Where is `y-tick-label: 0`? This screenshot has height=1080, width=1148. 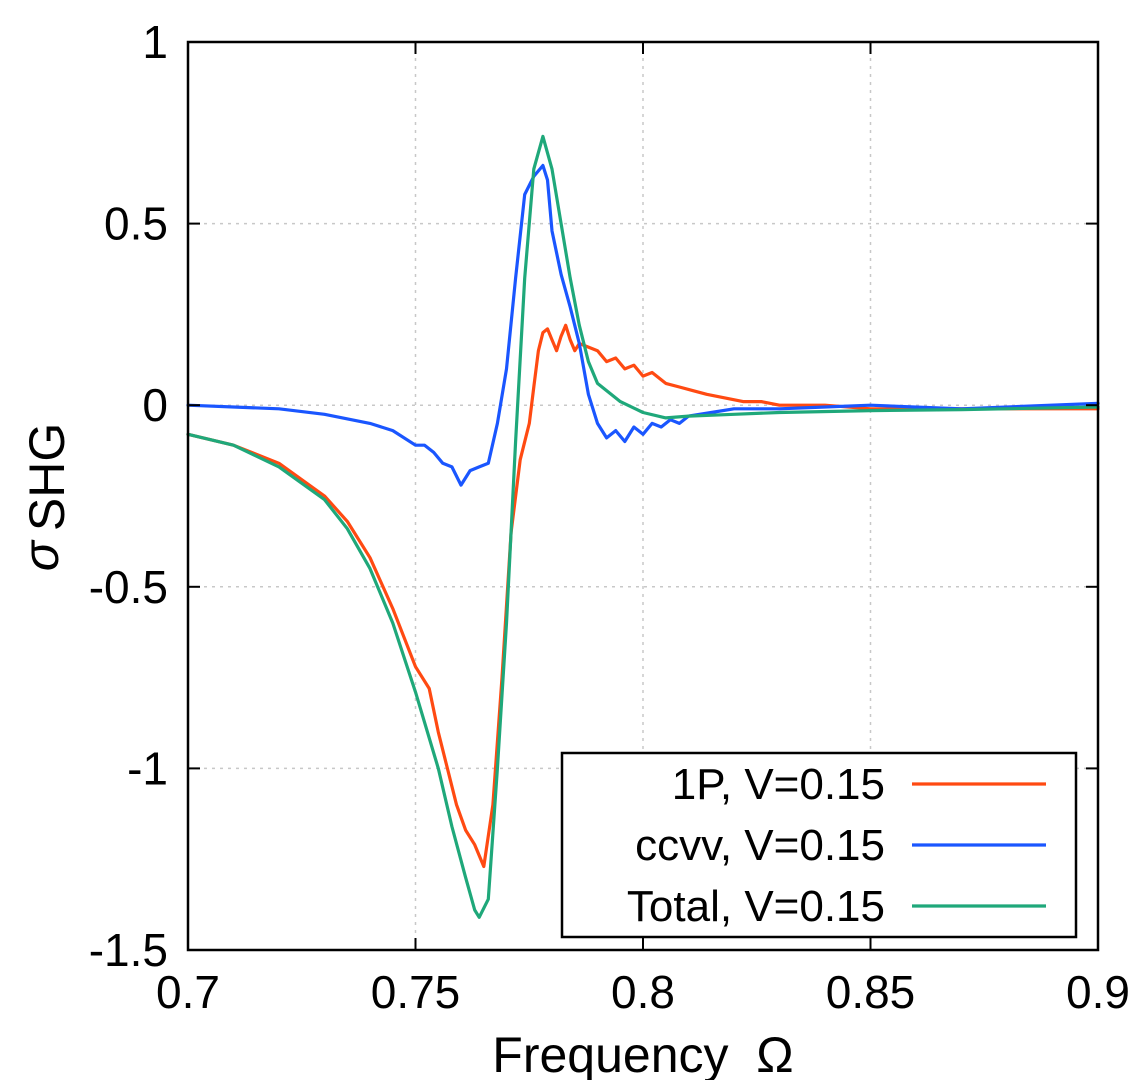 y-tick-label: 0 is located at coordinates (155, 405).